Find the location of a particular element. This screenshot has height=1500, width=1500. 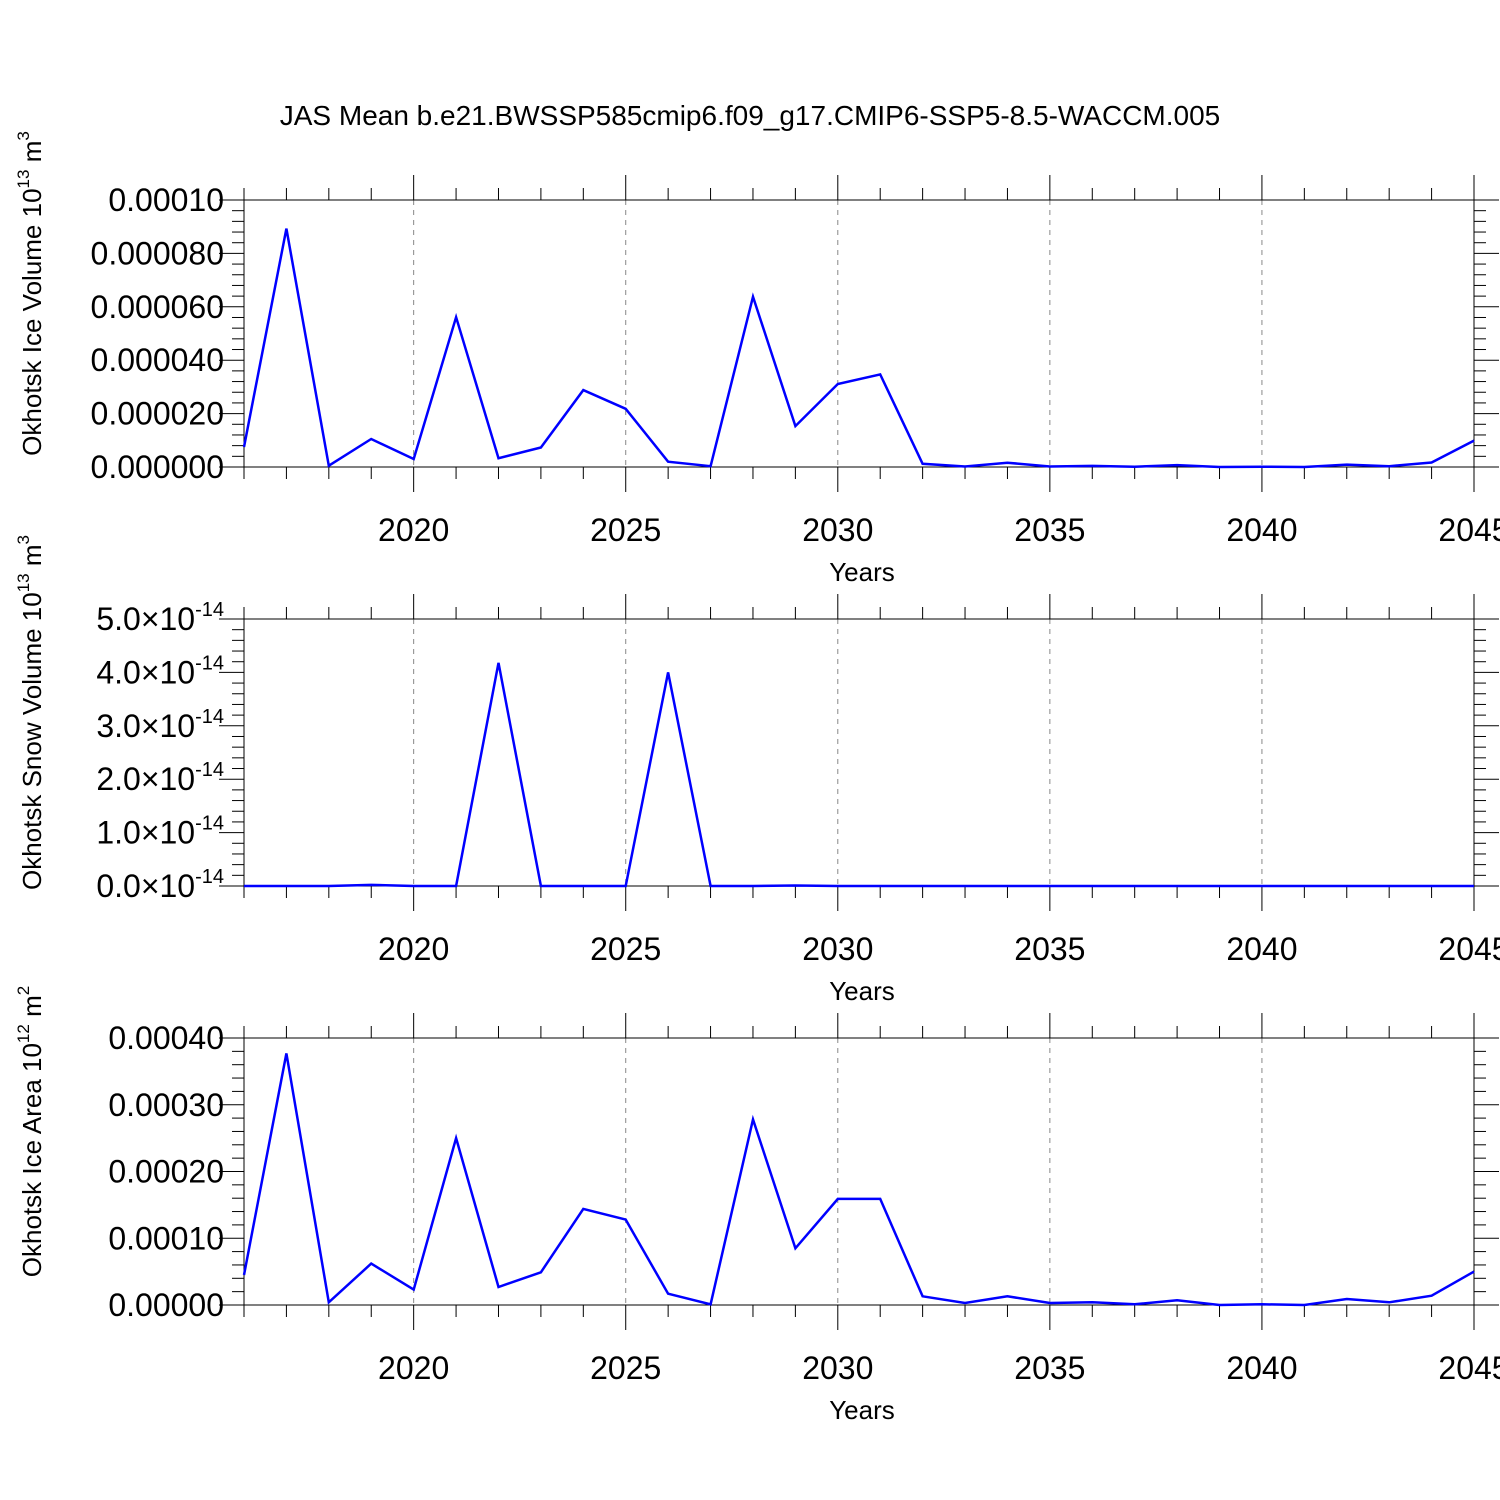

y-tick-label: 0.0×10⁻¹⁴ is located at coordinates (160, 885).